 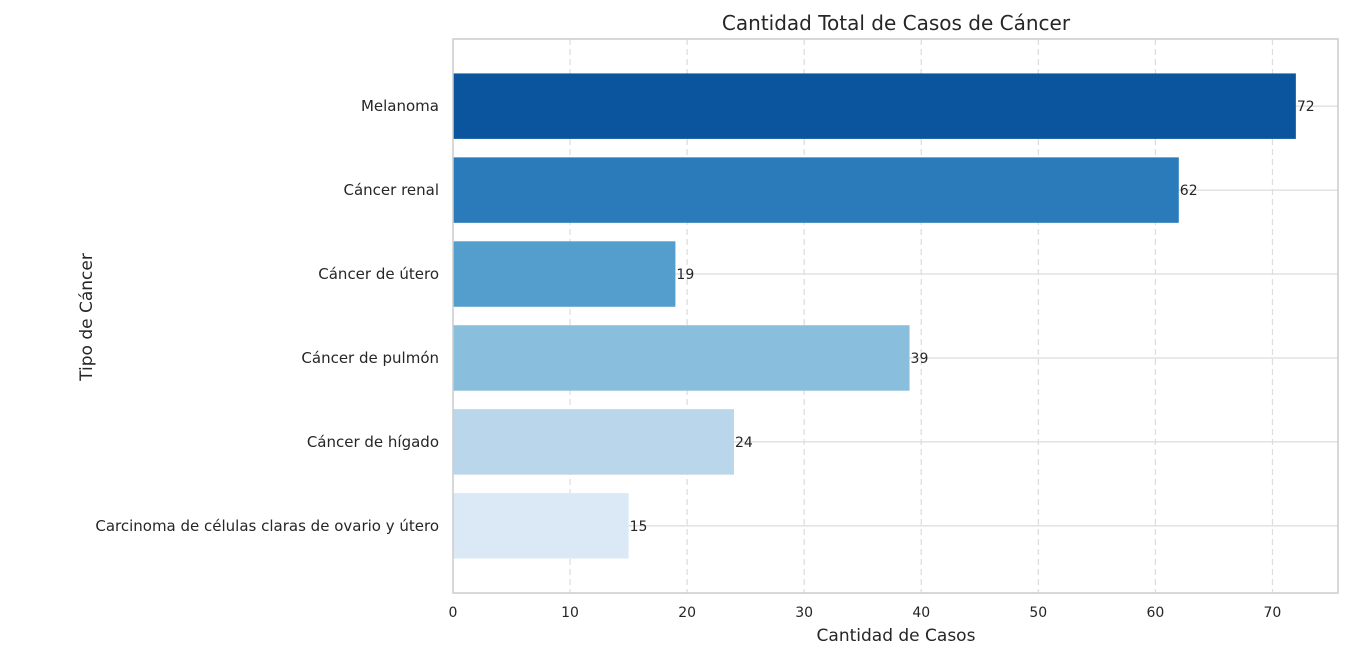 What do you see at coordinates (373, 442) in the screenshot?
I see `y-tick-label: Cáncer de hígado` at bounding box center [373, 442].